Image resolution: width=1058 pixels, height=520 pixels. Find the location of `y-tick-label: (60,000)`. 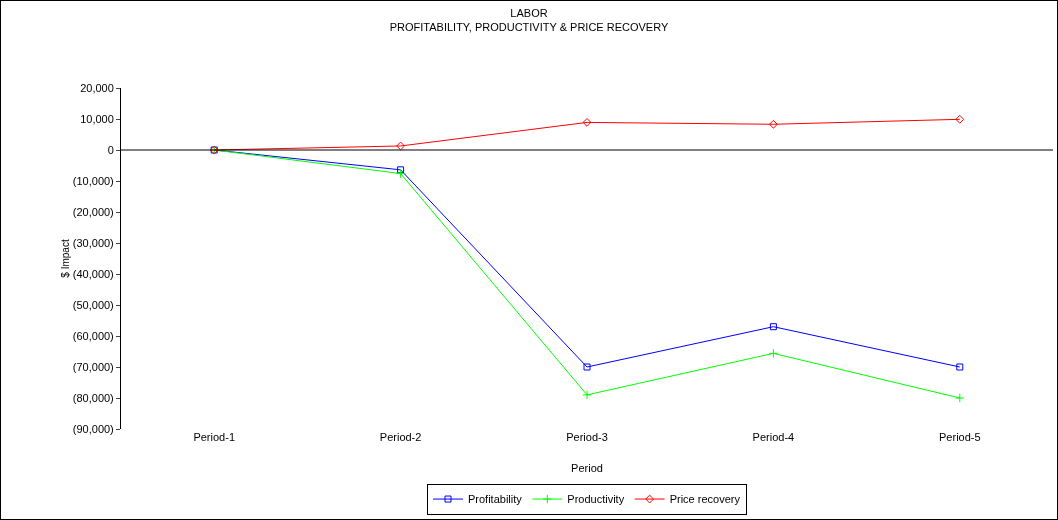

y-tick-label: (60,000) is located at coordinates (93, 335).